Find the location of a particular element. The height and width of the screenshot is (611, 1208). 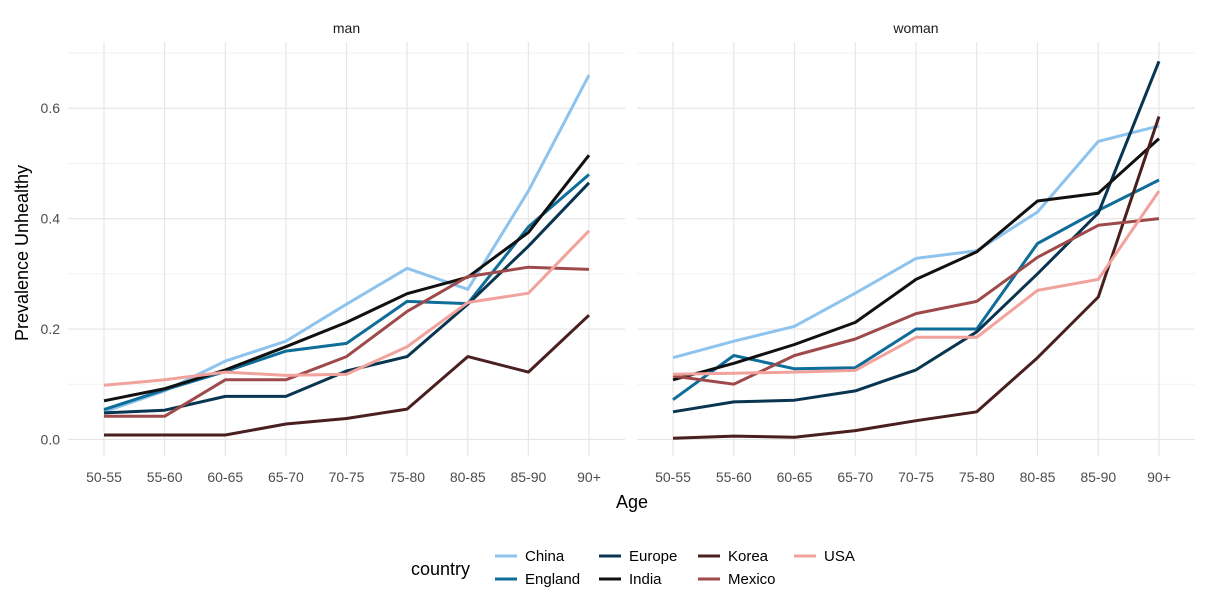

legend-label: USA is located at coordinates (839, 556).